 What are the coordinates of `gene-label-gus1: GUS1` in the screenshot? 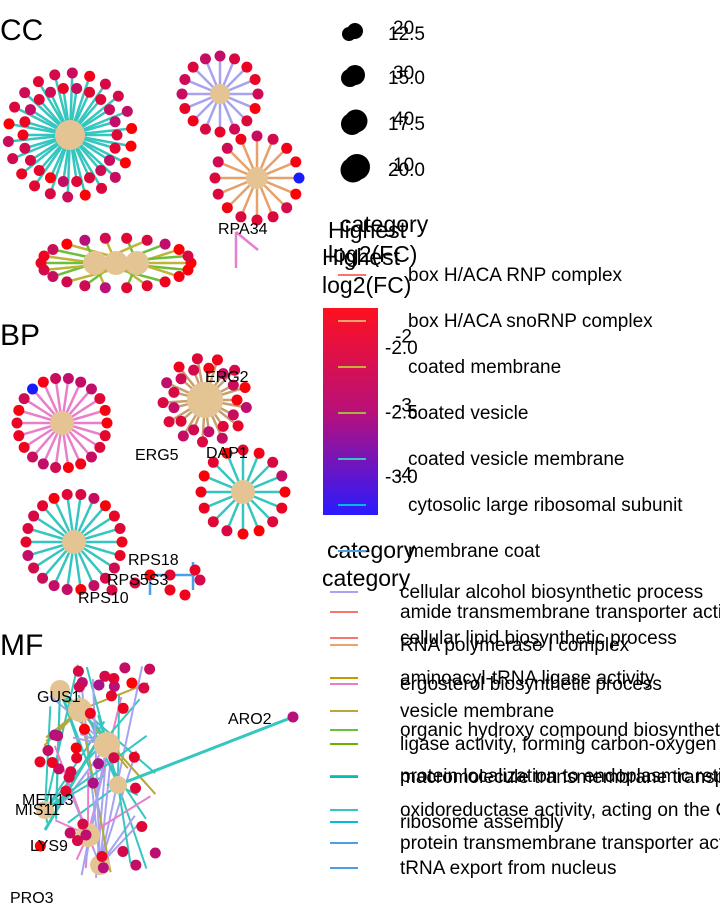 It's located at (59, 697).